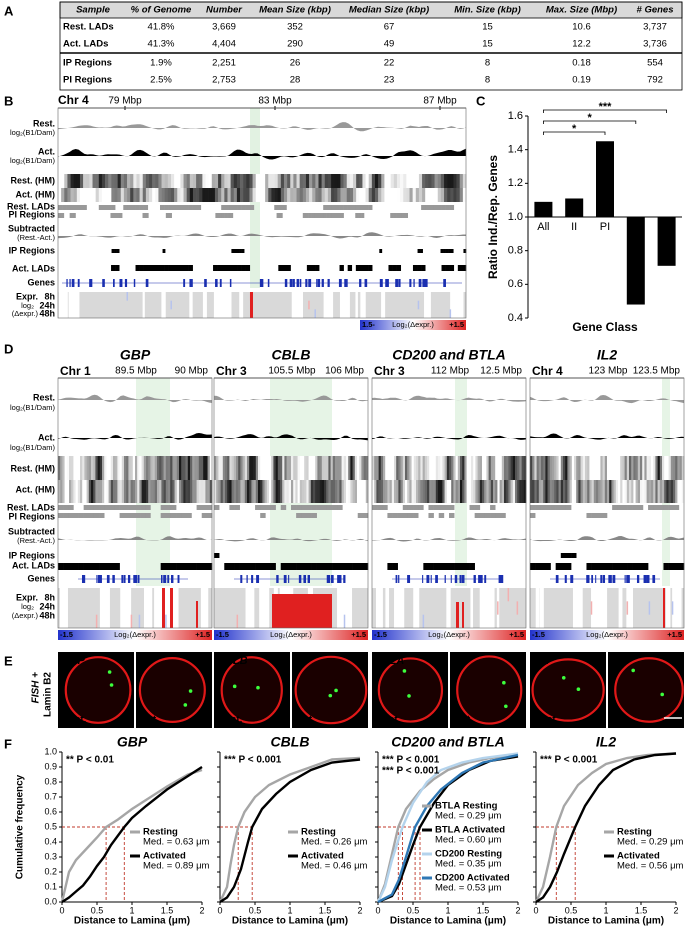  Describe the element at coordinates (517, 910) in the screenshot. I see `x-tick-label: 2` at that location.